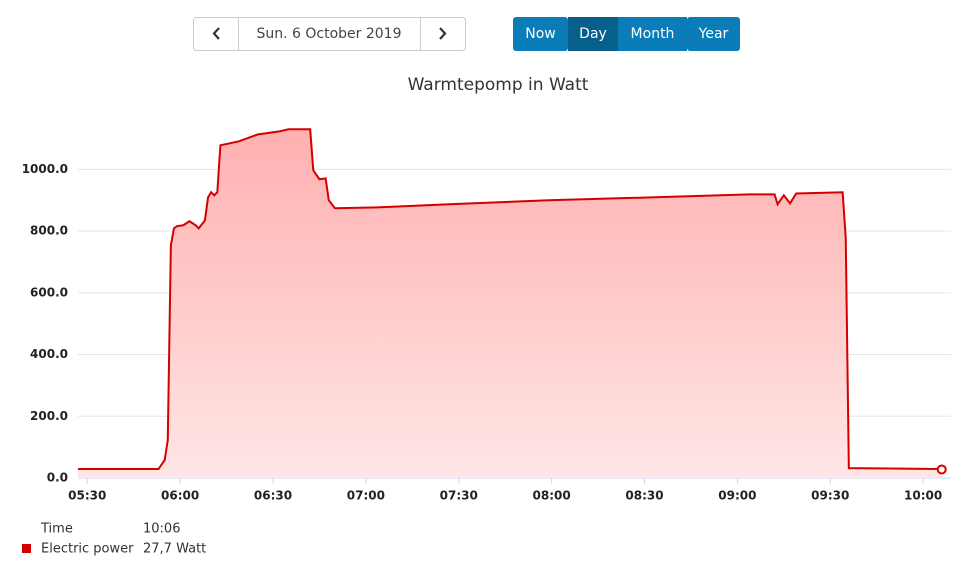 The height and width of the screenshot is (578, 975). Describe the element at coordinates (498, 85) in the screenshot. I see `chart-title: Warmtepomp in Watt` at that location.